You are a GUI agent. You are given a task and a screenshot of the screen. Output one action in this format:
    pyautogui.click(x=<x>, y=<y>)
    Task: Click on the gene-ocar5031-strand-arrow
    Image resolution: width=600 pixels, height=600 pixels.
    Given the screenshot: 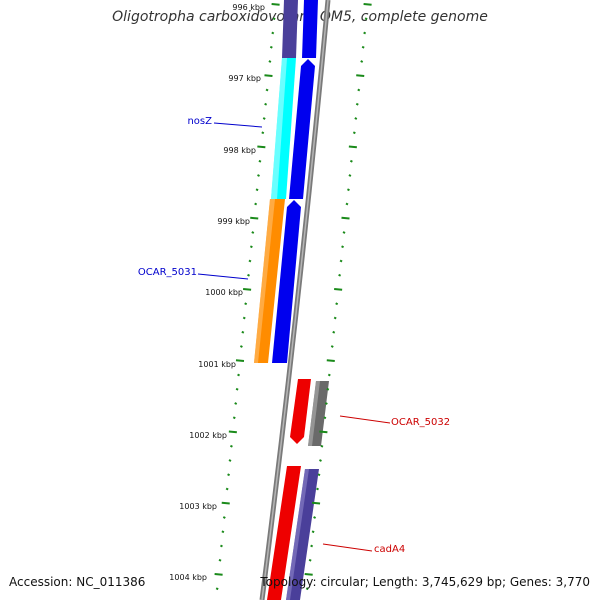 What is the action you would take?
    pyautogui.click(x=286, y=281)
    